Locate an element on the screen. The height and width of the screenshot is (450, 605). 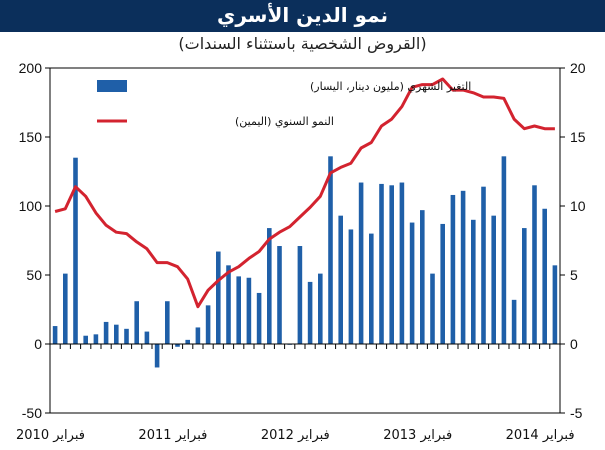
legend-bar-label: التغير الشهري (مليون دينار، اليسار) is located at coordinates (390, 86).